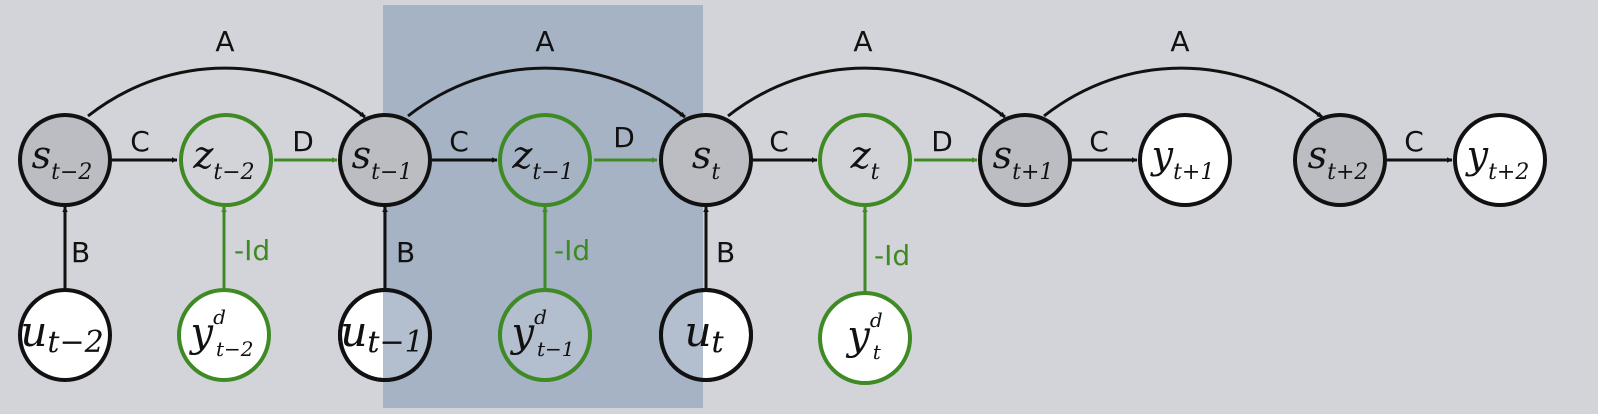 This screenshot has width=1598, height=414. I want to click on label-b-2: B, so click(405, 252).